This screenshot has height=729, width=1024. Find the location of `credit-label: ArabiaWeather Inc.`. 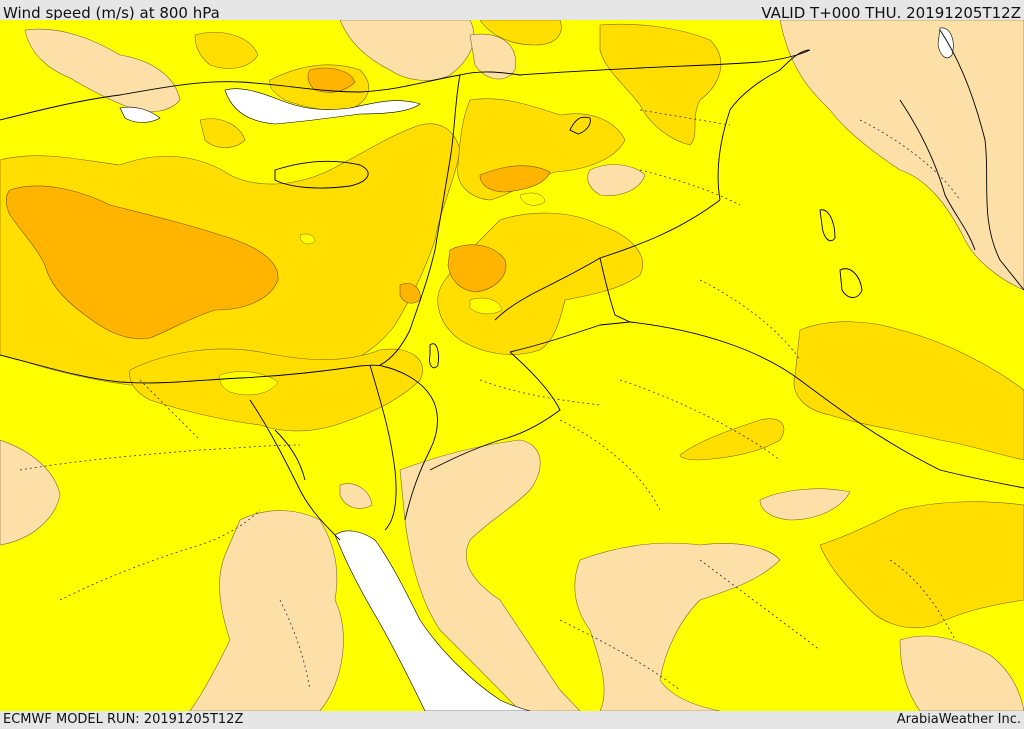

credit-label: ArabiaWeather Inc. is located at coordinates (958, 719).